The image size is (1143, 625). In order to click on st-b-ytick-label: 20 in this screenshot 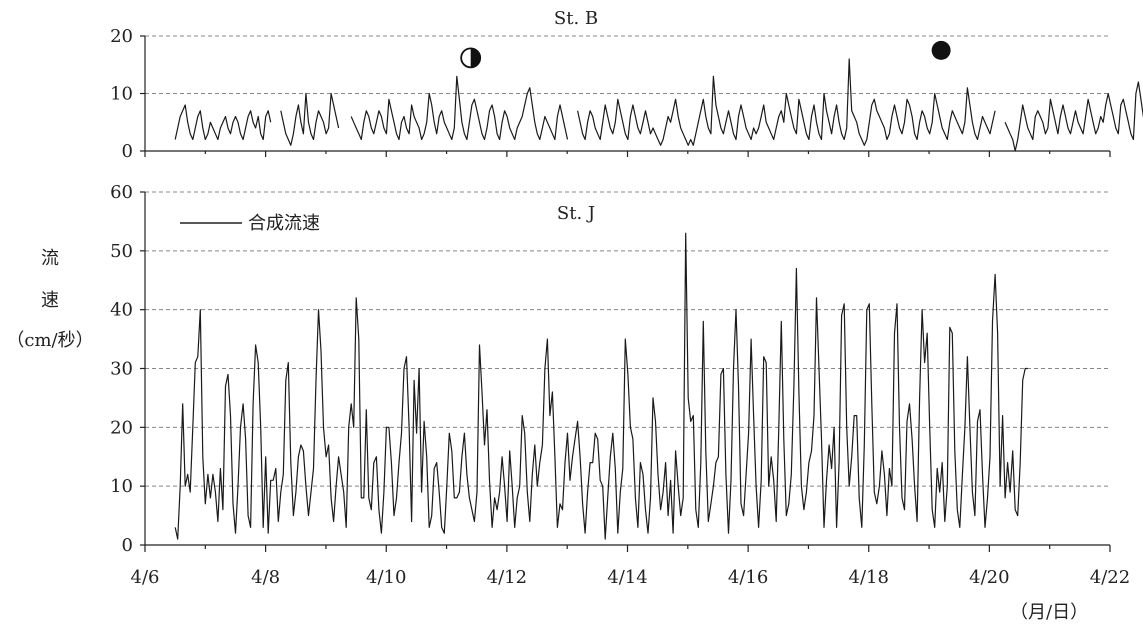, I will do `click(121, 36)`.